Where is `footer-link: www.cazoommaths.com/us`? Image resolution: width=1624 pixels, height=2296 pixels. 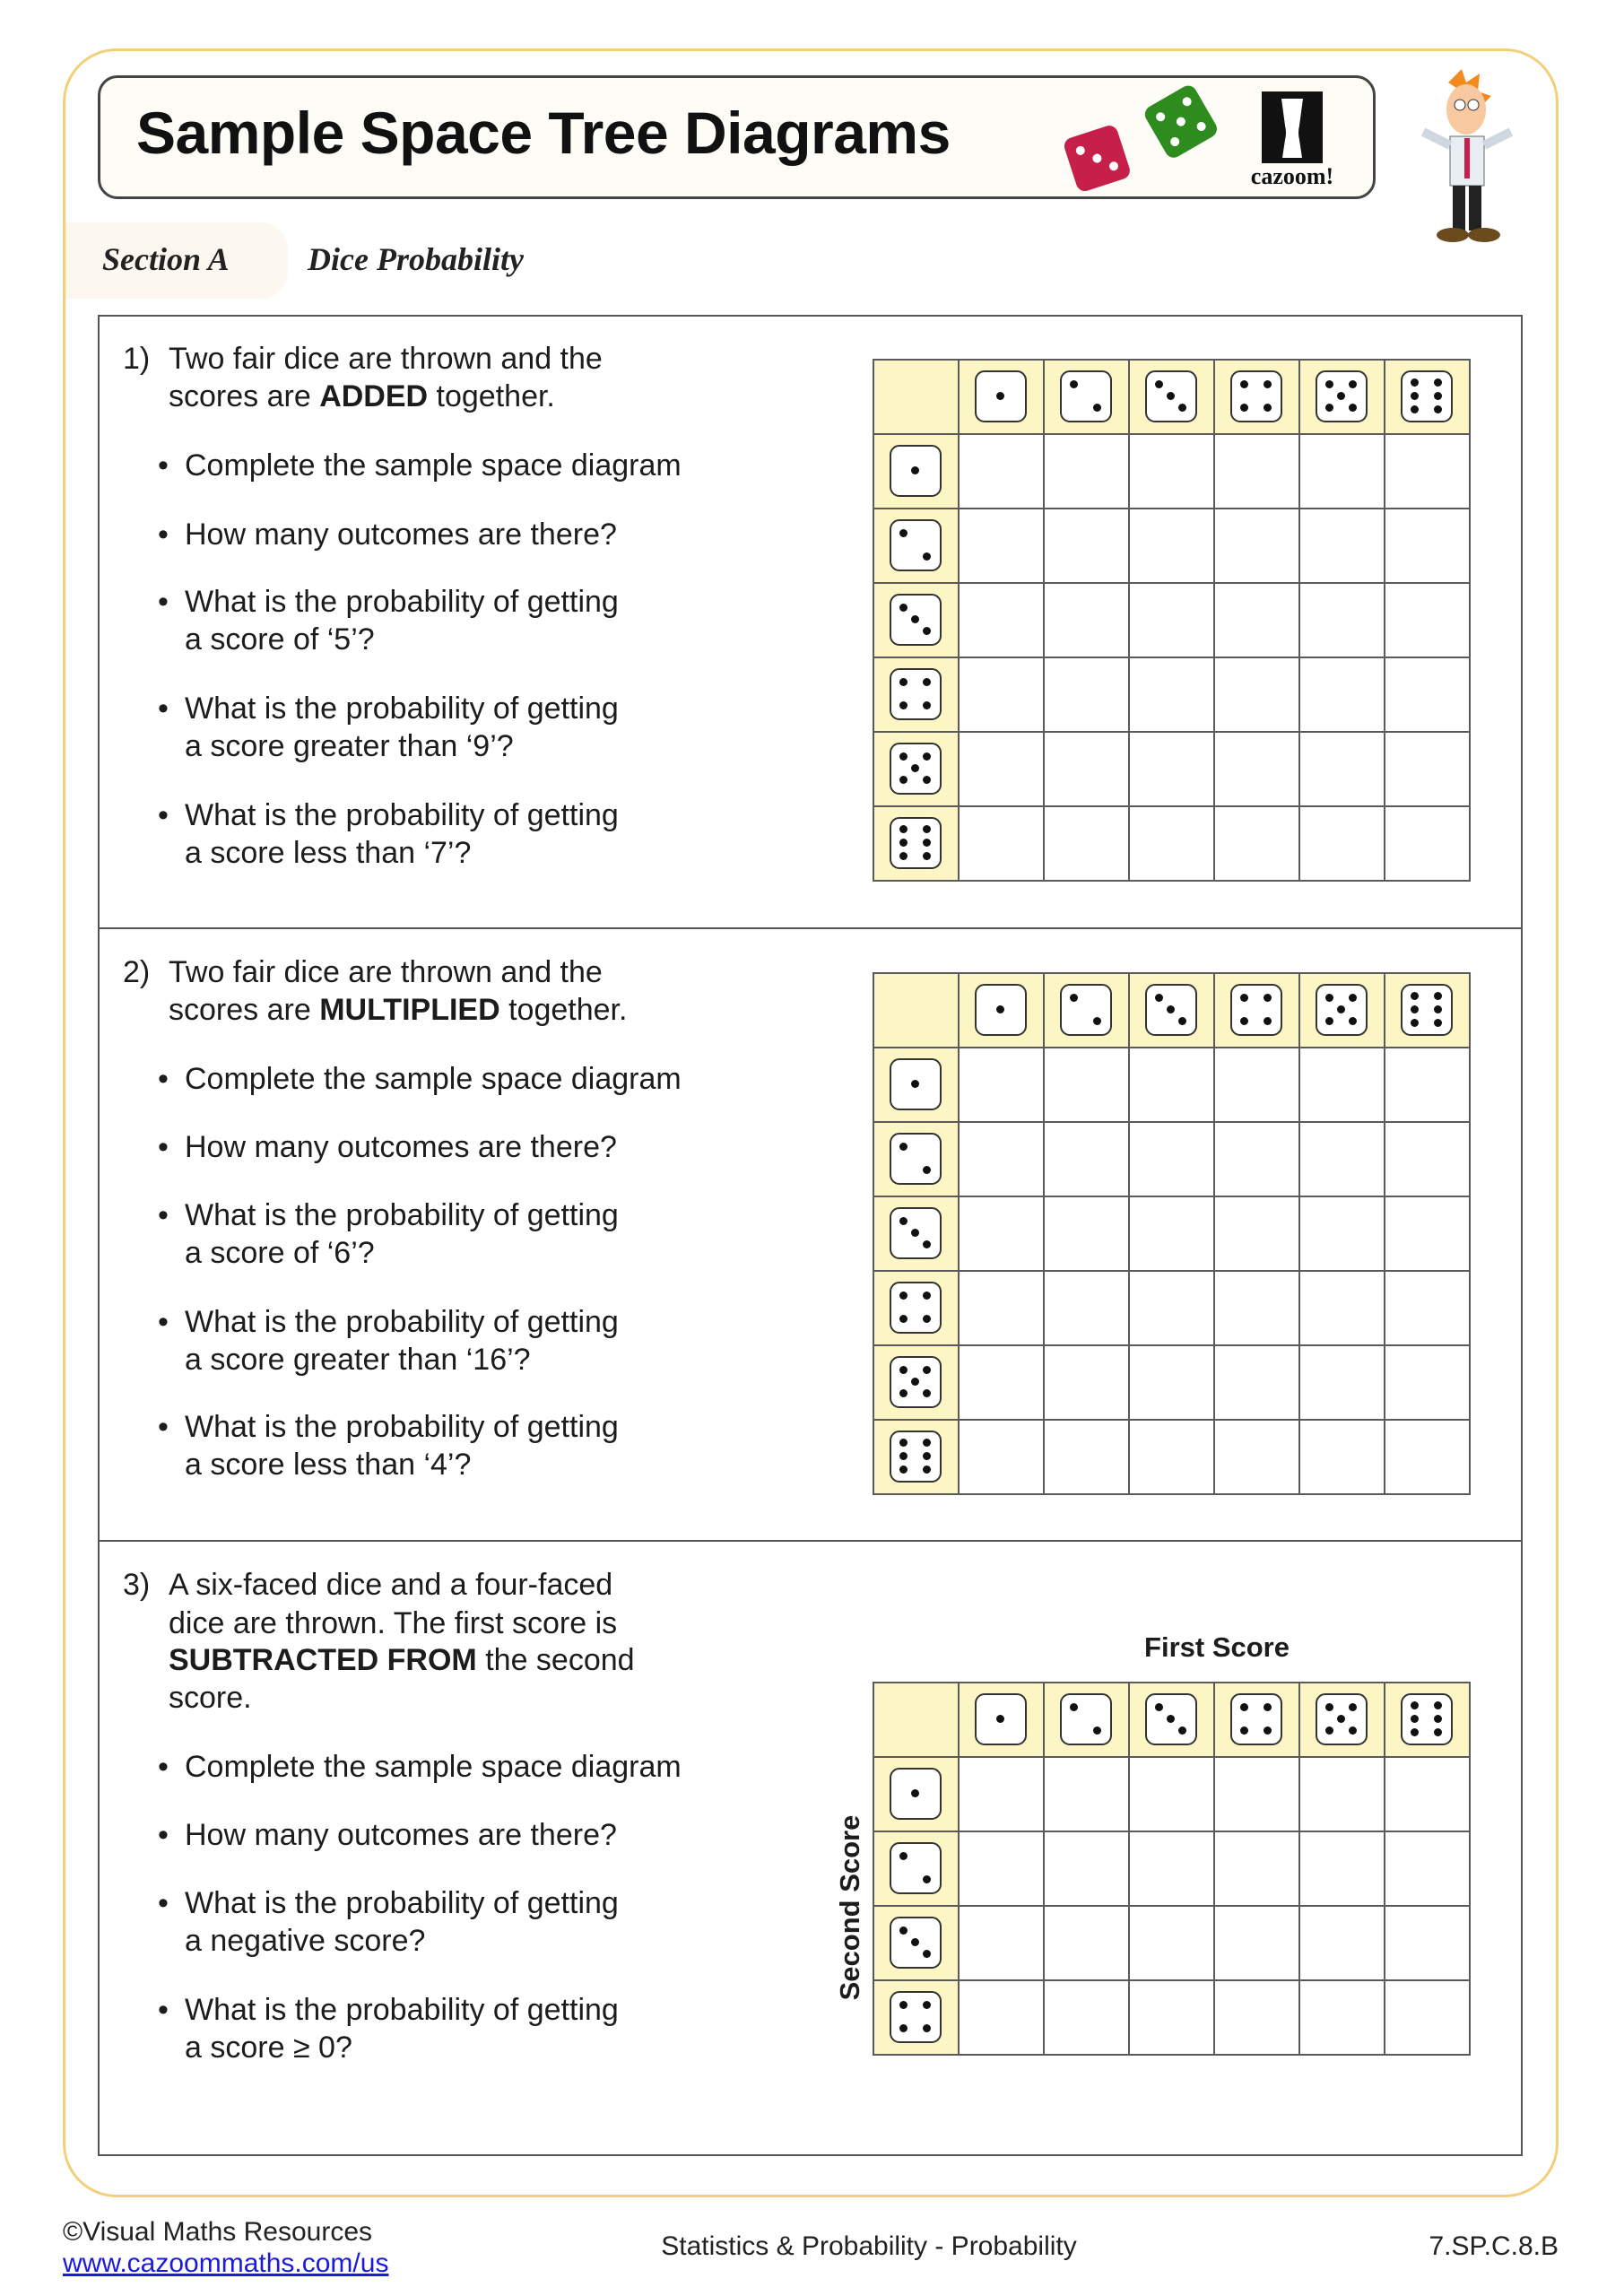
footer-link: www.cazoommaths.com/us is located at coordinates (226, 2263).